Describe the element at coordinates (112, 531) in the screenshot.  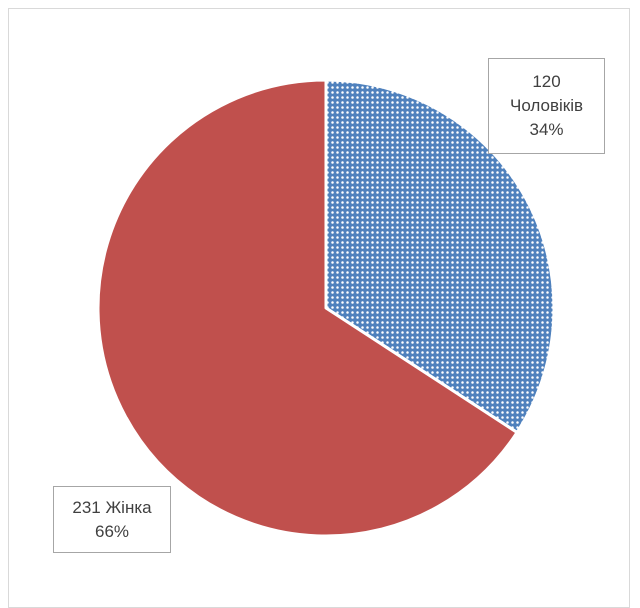
I see `data-label-women-percent: 66%` at that location.